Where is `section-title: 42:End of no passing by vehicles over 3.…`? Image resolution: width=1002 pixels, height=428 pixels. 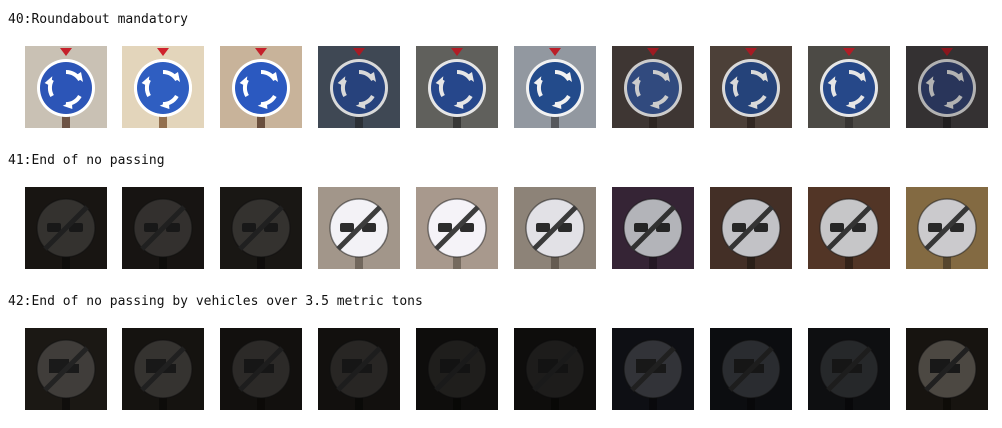
section-title: 42:End of no passing by vehicles over 3.… is located at coordinates (215, 301).